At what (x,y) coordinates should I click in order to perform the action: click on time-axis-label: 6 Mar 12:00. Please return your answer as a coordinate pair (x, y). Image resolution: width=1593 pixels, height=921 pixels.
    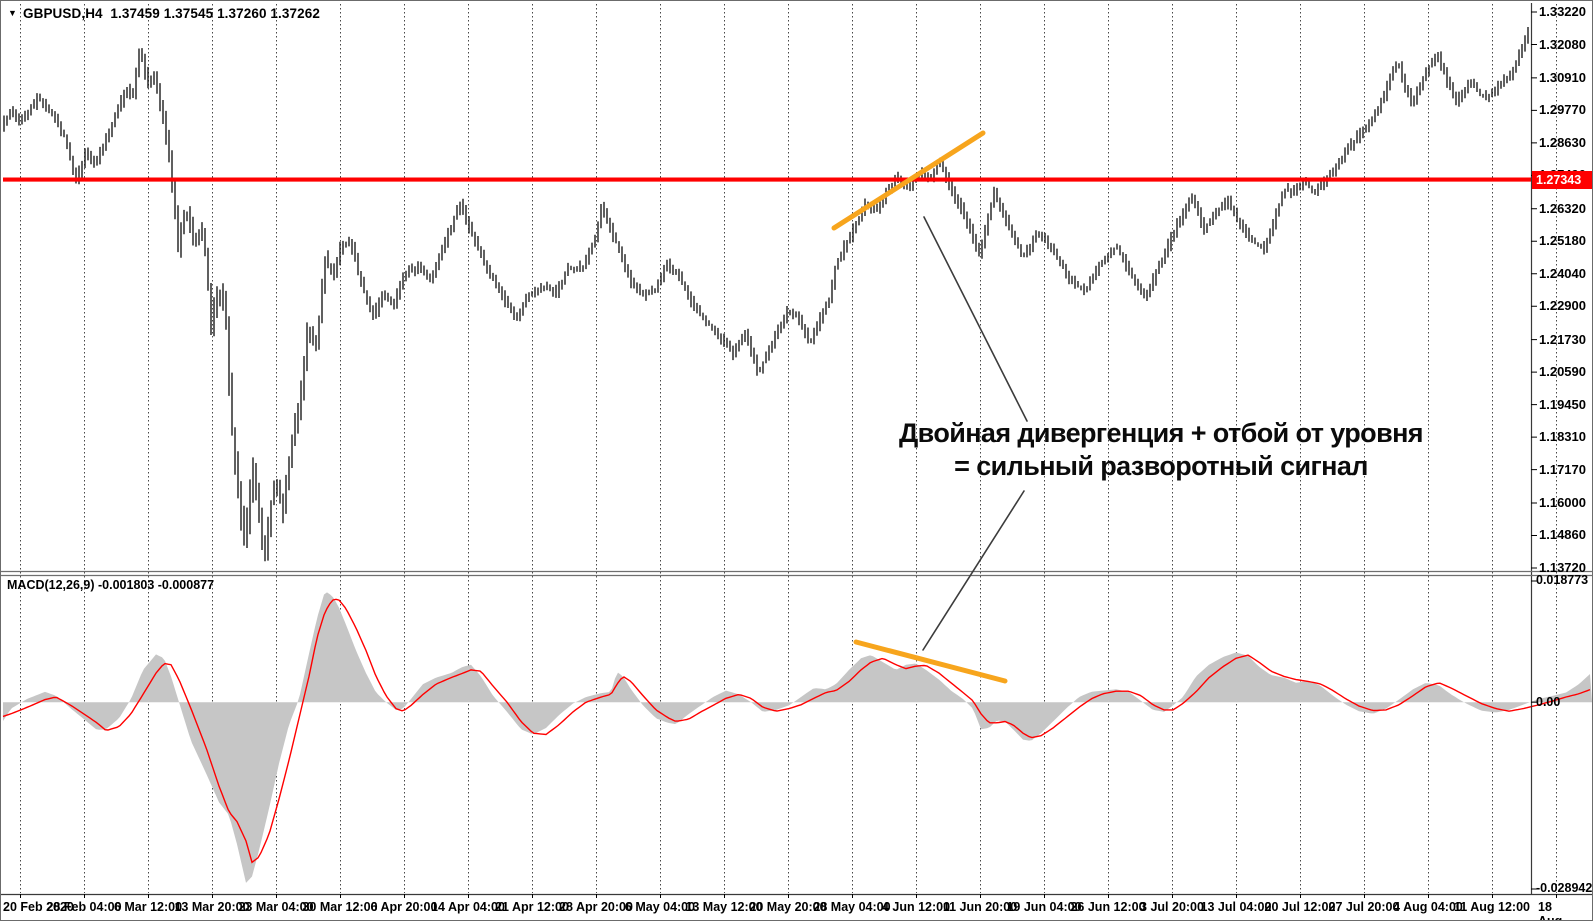
    Looking at the image, I should click on (148, 907).